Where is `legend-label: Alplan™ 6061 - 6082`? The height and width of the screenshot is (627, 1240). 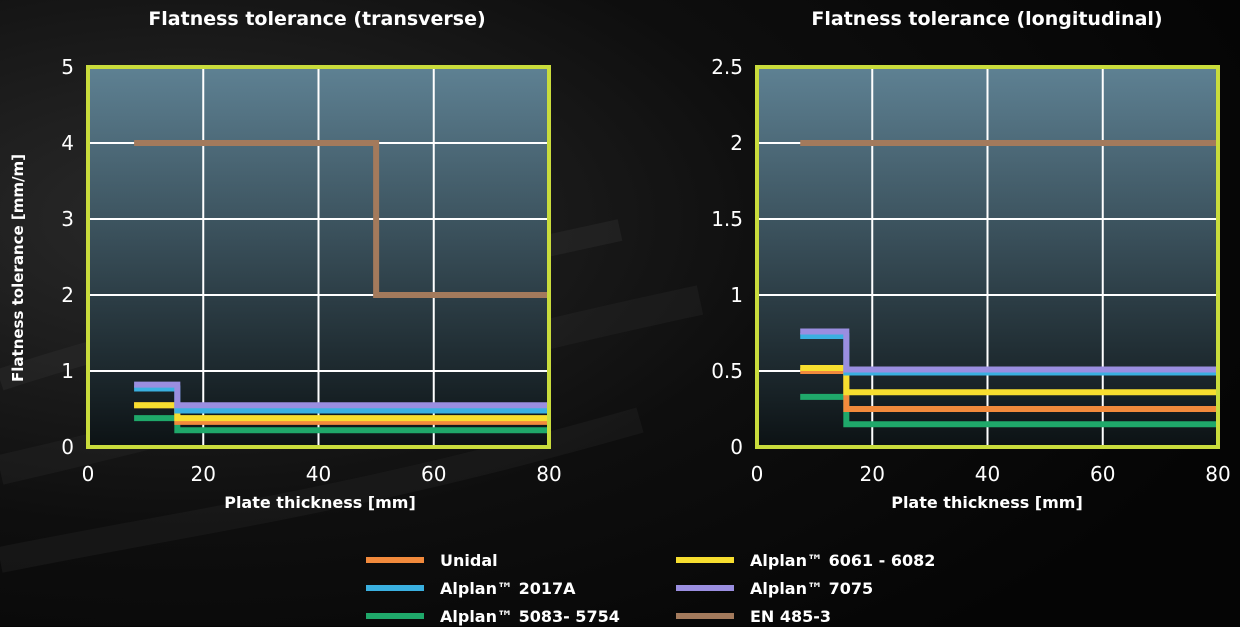
legend-label: Alplan™ 6061 - 6082 is located at coordinates (843, 560).